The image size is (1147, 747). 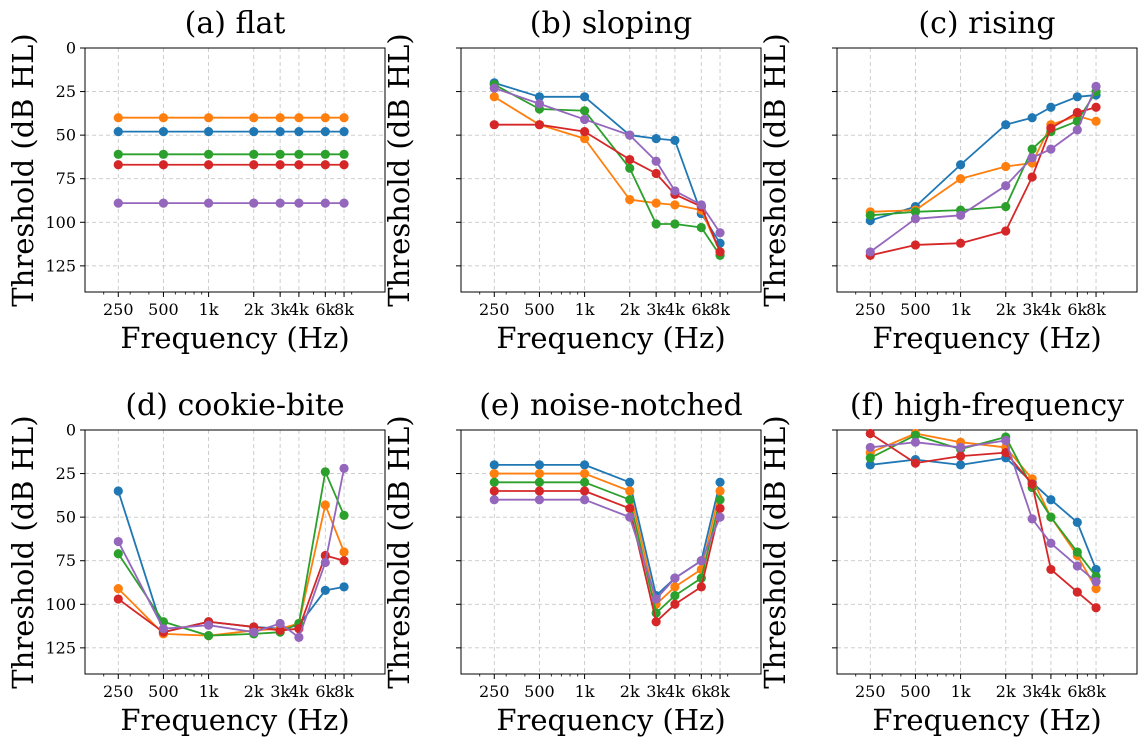 I want to click on x-tick-label: 250, so click(x=870, y=691).